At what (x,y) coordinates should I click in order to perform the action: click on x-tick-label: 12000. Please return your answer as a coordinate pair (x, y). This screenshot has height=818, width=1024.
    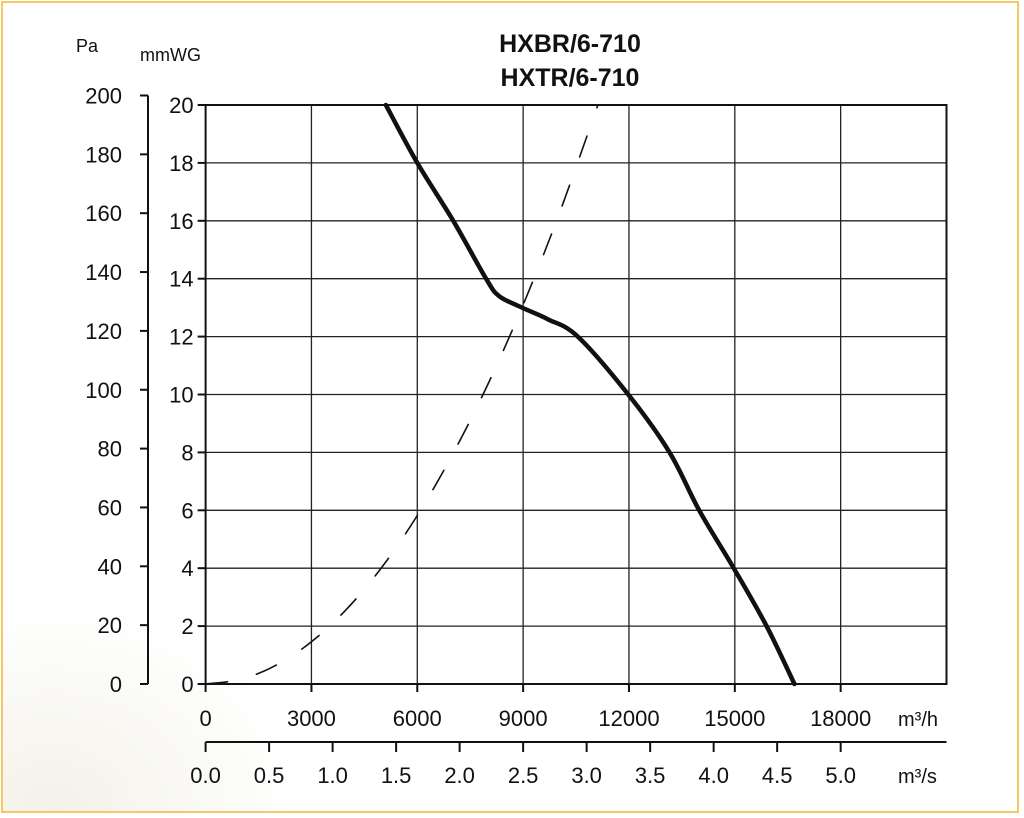
    Looking at the image, I should click on (628, 718).